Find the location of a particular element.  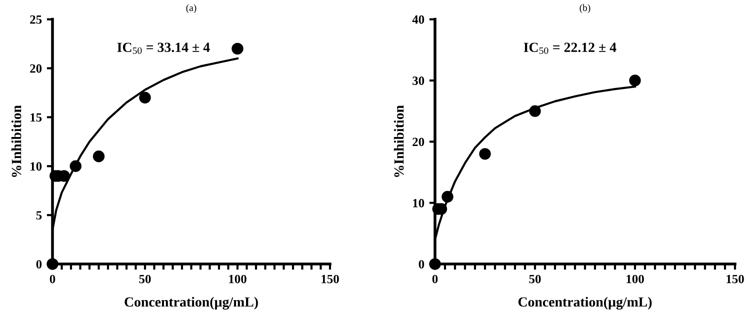

chart-title: (b) is located at coordinates (585, 9).